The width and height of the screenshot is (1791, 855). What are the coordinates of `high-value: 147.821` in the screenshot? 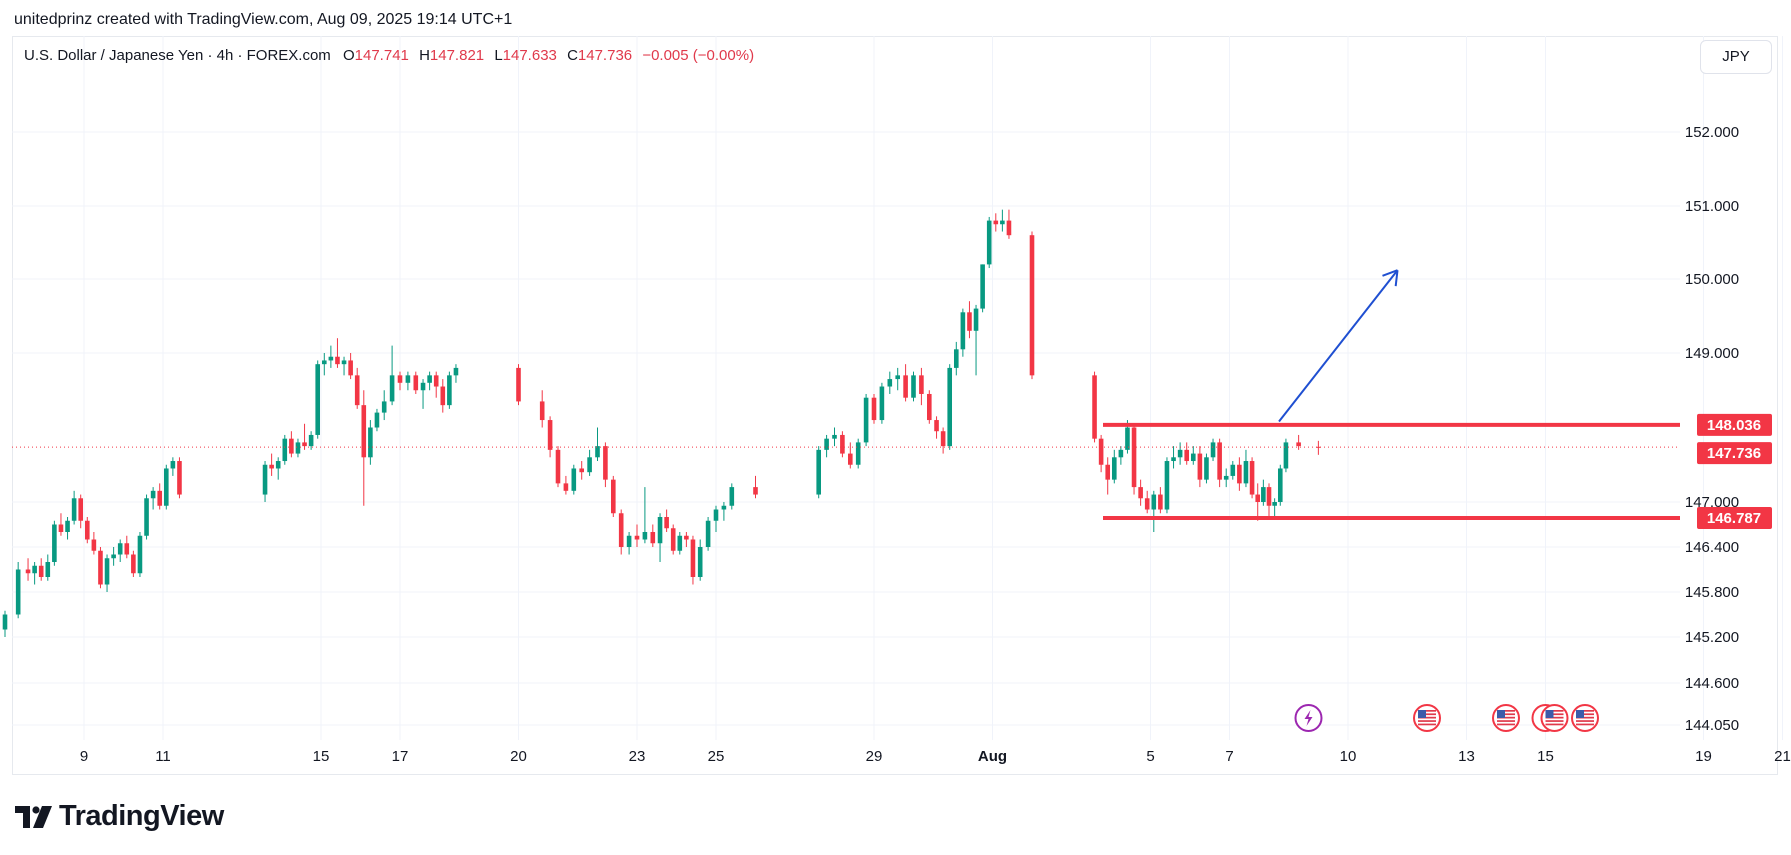 It's located at (457, 55).